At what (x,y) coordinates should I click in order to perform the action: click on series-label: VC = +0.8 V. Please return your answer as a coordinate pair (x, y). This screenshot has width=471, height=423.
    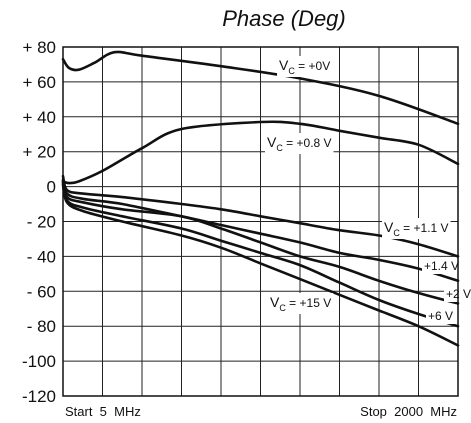
    Looking at the image, I should click on (299, 143).